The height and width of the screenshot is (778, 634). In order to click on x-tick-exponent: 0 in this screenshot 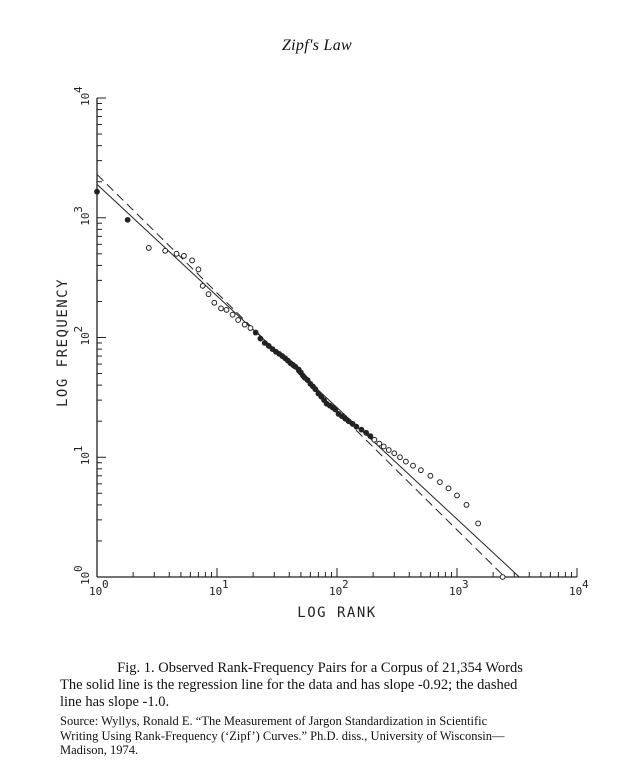, I will do `click(105, 584)`.